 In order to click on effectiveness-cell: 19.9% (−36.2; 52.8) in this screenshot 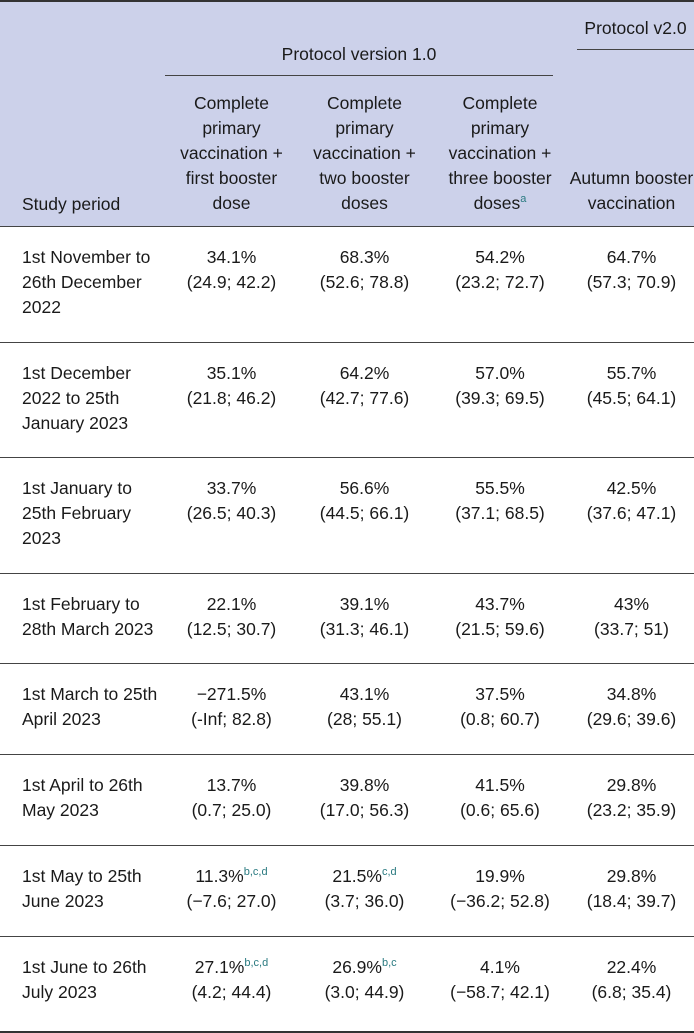, I will do `click(500, 891)`.